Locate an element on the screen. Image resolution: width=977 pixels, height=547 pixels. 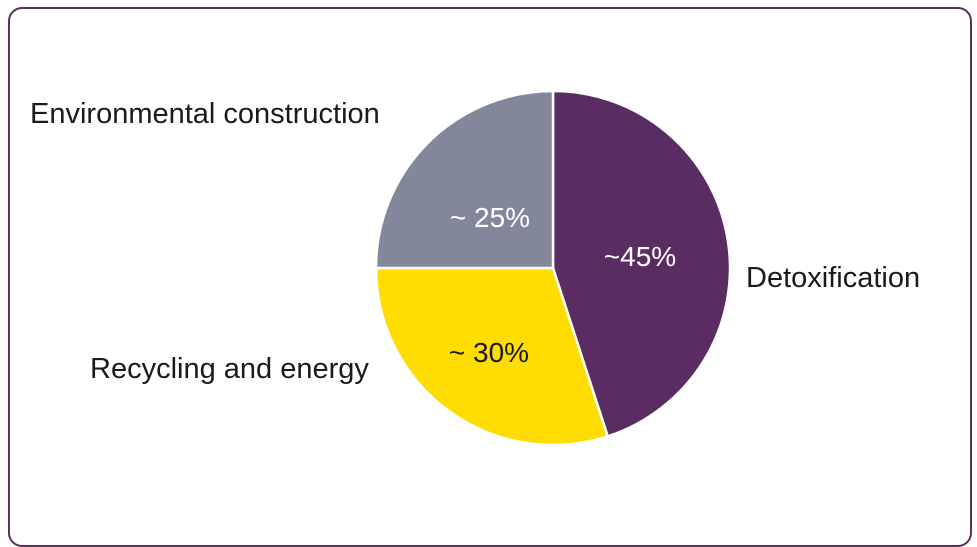
pie-slice-detoxification is located at coordinates (641, 263).